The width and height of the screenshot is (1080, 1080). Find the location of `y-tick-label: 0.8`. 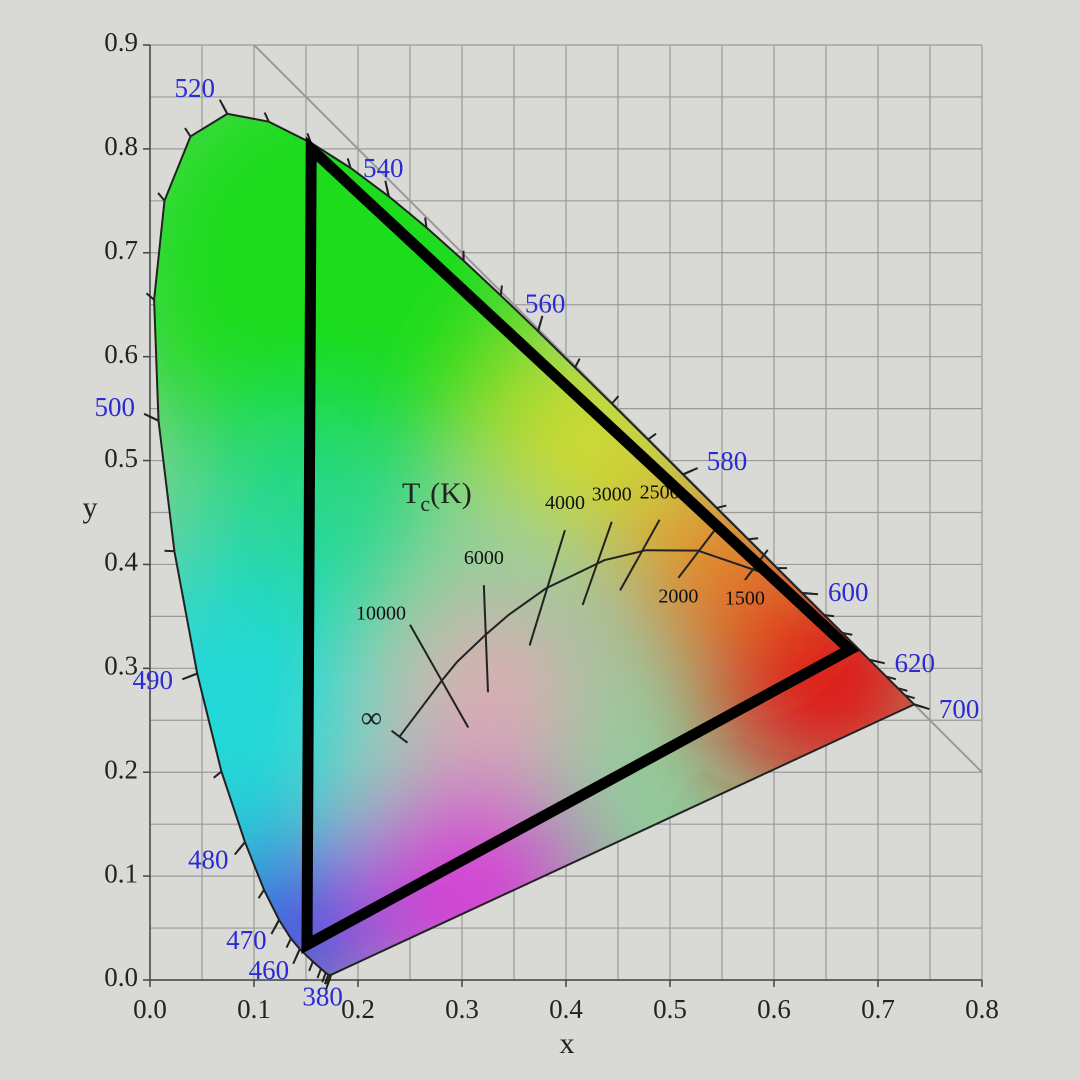

y-tick-label: 0.8 is located at coordinates (121, 146).